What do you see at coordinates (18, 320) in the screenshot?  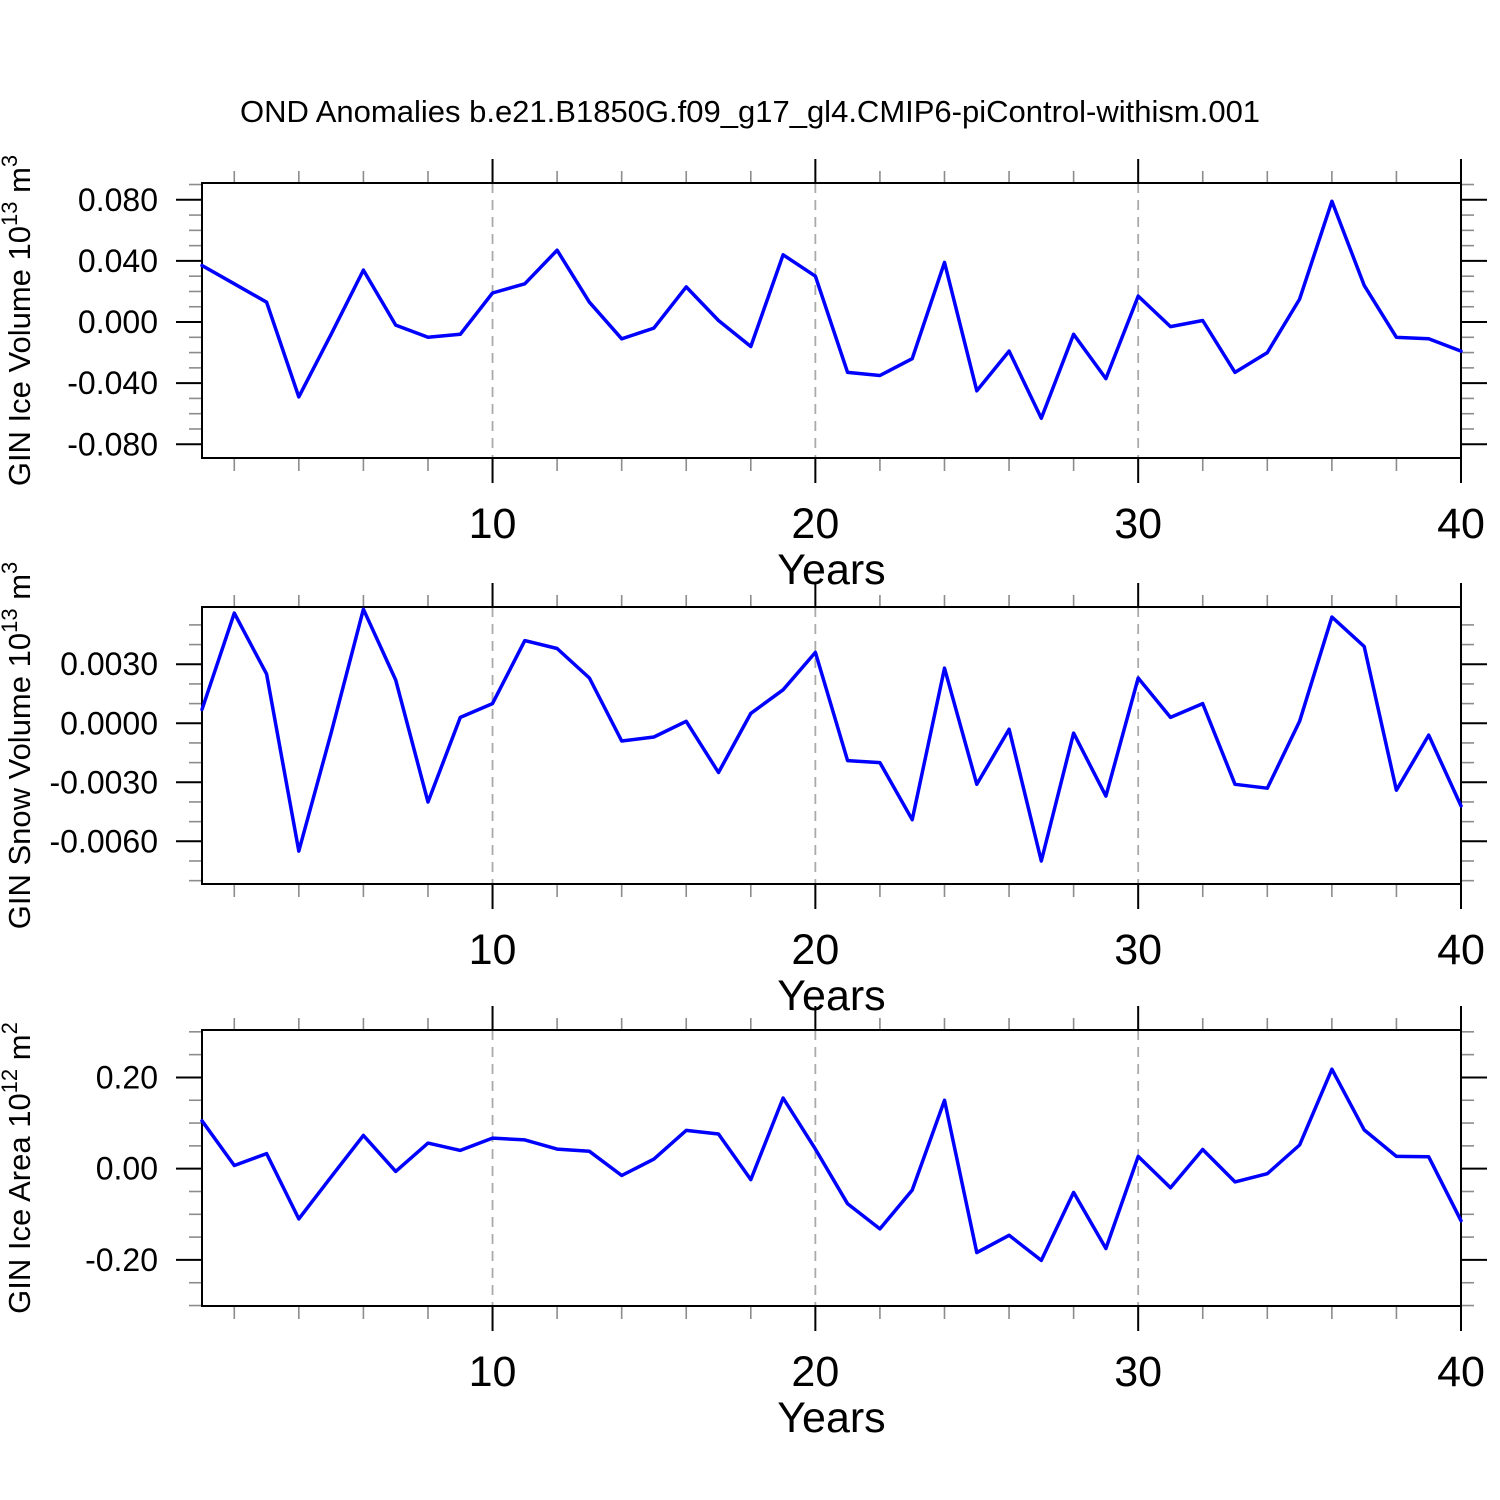 I see `y-axis-title: GIN Ice Volume 1013 m3` at bounding box center [18, 320].